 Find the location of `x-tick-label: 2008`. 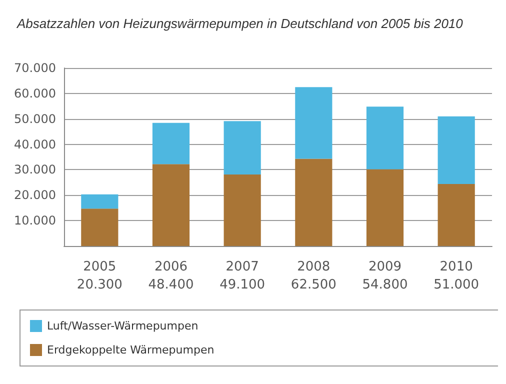

x-tick-label: 2008 is located at coordinates (313, 267).